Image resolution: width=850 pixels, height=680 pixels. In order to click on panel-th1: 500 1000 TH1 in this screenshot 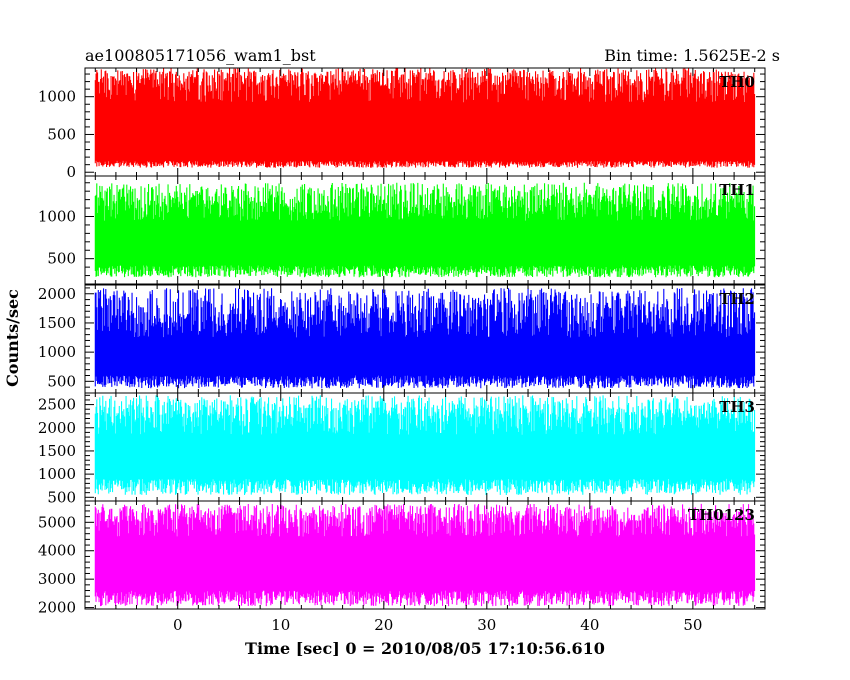, I will do `click(402, 230)`.